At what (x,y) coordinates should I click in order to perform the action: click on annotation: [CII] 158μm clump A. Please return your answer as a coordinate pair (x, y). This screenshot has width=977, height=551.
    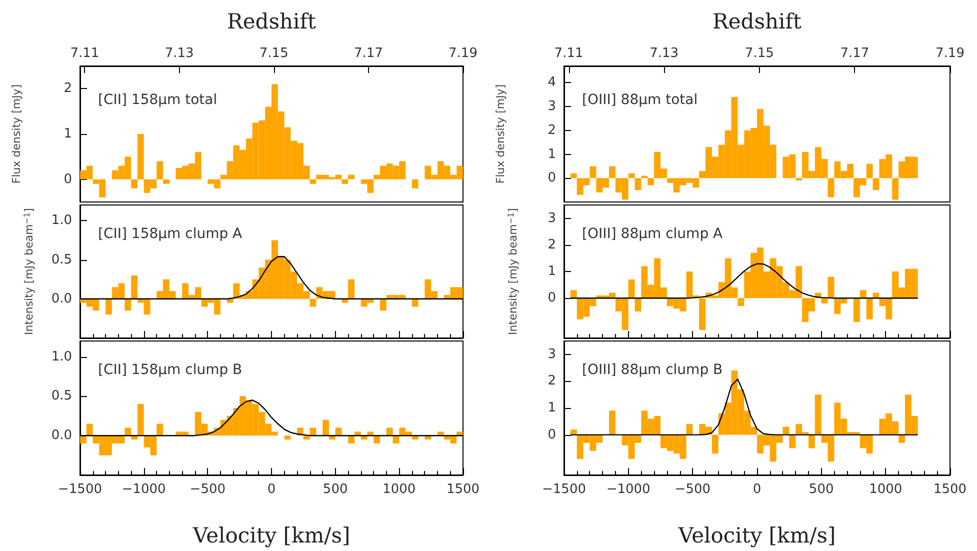
    Looking at the image, I should click on (170, 234).